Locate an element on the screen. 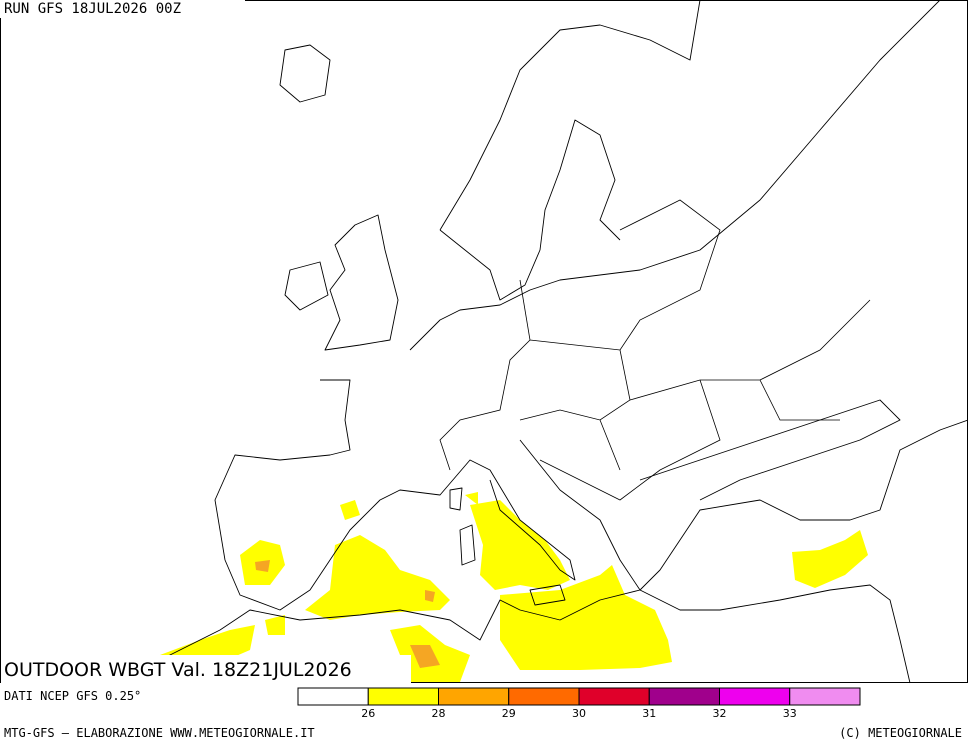 The height and width of the screenshot is (745, 968). colorbar-tick-label: 30 is located at coordinates (579, 713).